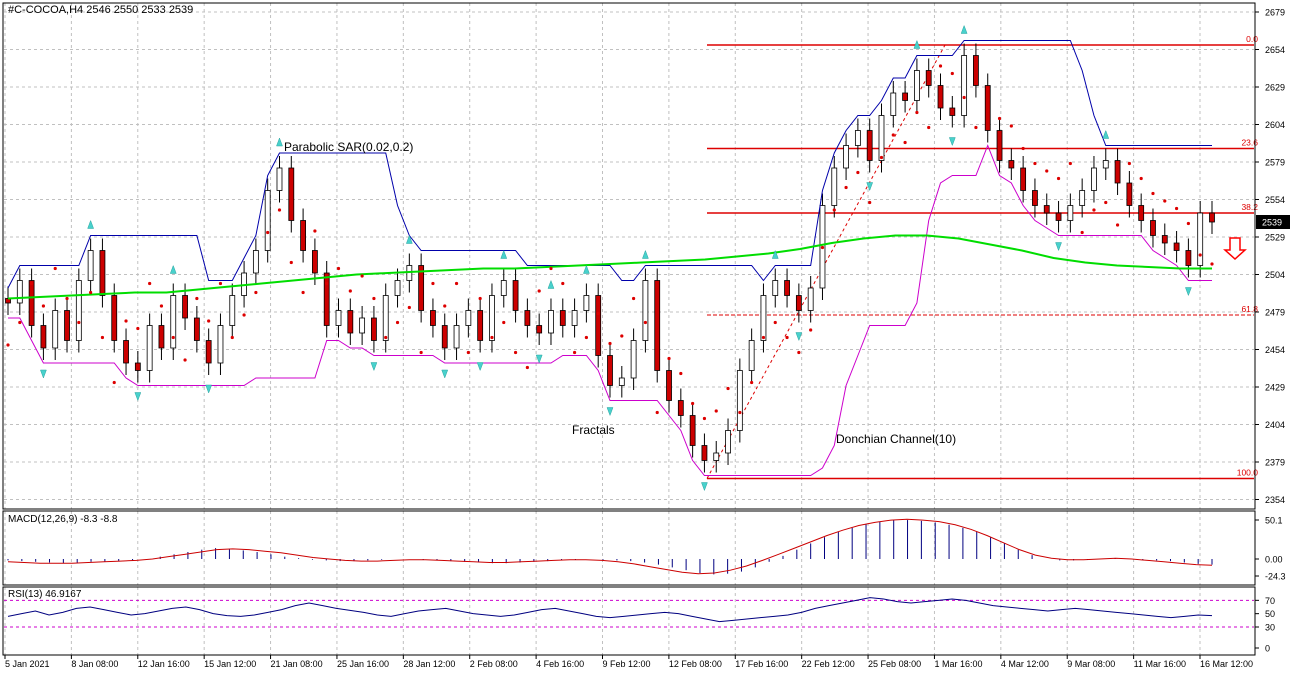 Image resolution: width=1300 pixels, height=680 pixels. Describe the element at coordinates (1275, 388) in the screenshot. I see `price-tick-label: 2429` at that location.